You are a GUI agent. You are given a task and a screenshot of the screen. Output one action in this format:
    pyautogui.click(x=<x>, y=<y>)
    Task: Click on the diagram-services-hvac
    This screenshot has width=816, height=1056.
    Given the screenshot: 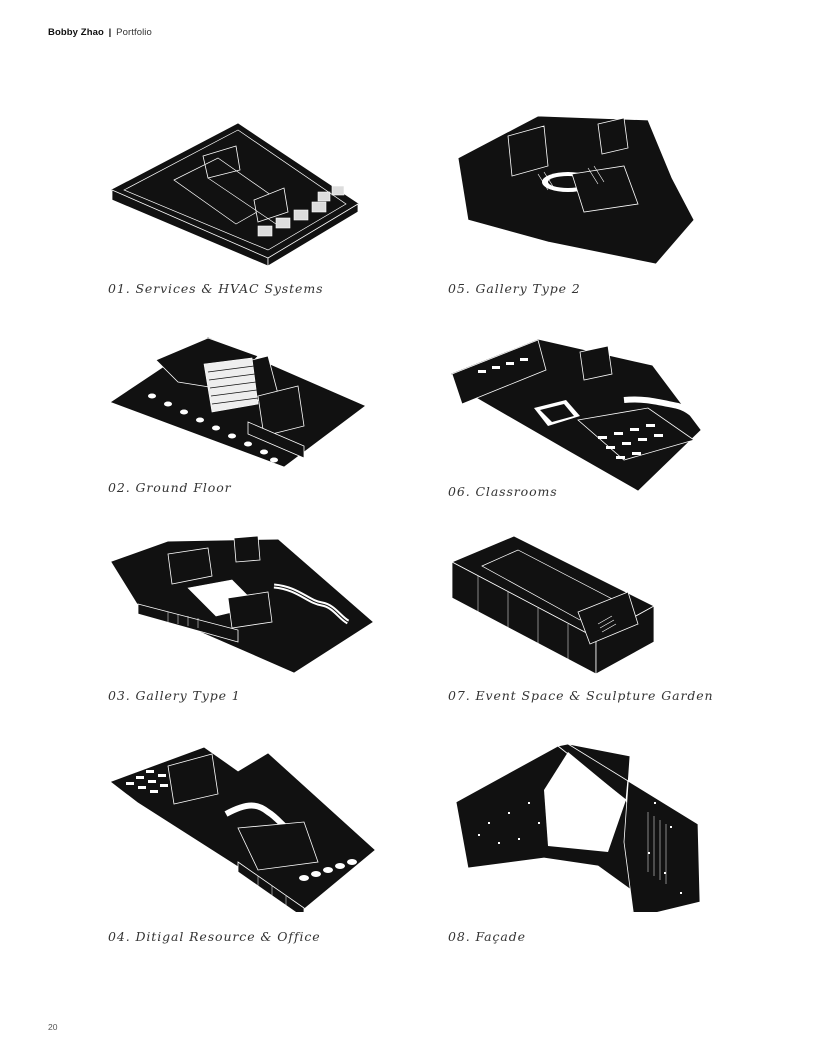 What is the action you would take?
    pyautogui.click(x=248, y=193)
    